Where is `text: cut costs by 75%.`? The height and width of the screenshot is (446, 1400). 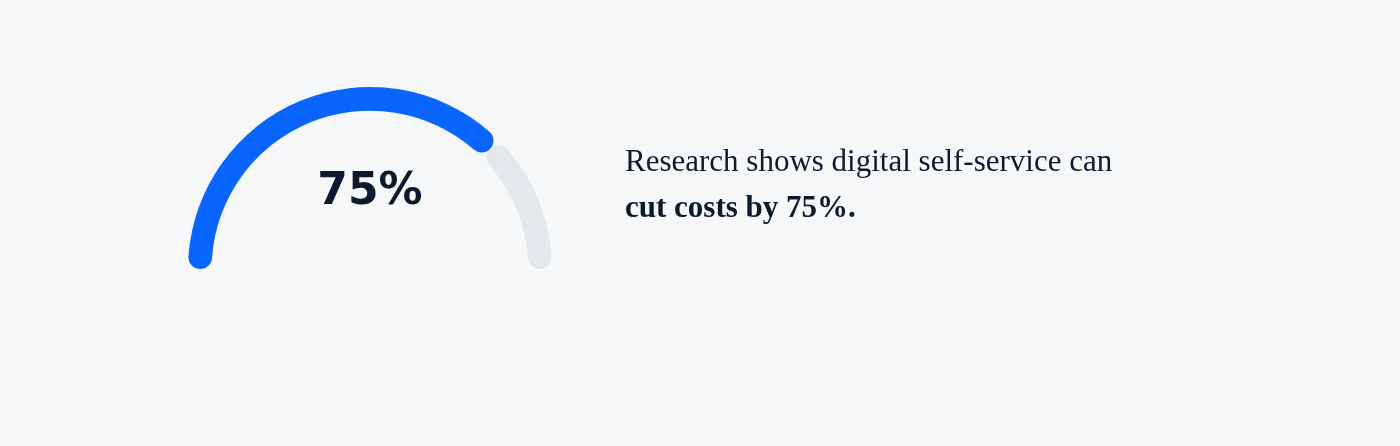
text: cut costs by 75%. is located at coordinates (741, 207).